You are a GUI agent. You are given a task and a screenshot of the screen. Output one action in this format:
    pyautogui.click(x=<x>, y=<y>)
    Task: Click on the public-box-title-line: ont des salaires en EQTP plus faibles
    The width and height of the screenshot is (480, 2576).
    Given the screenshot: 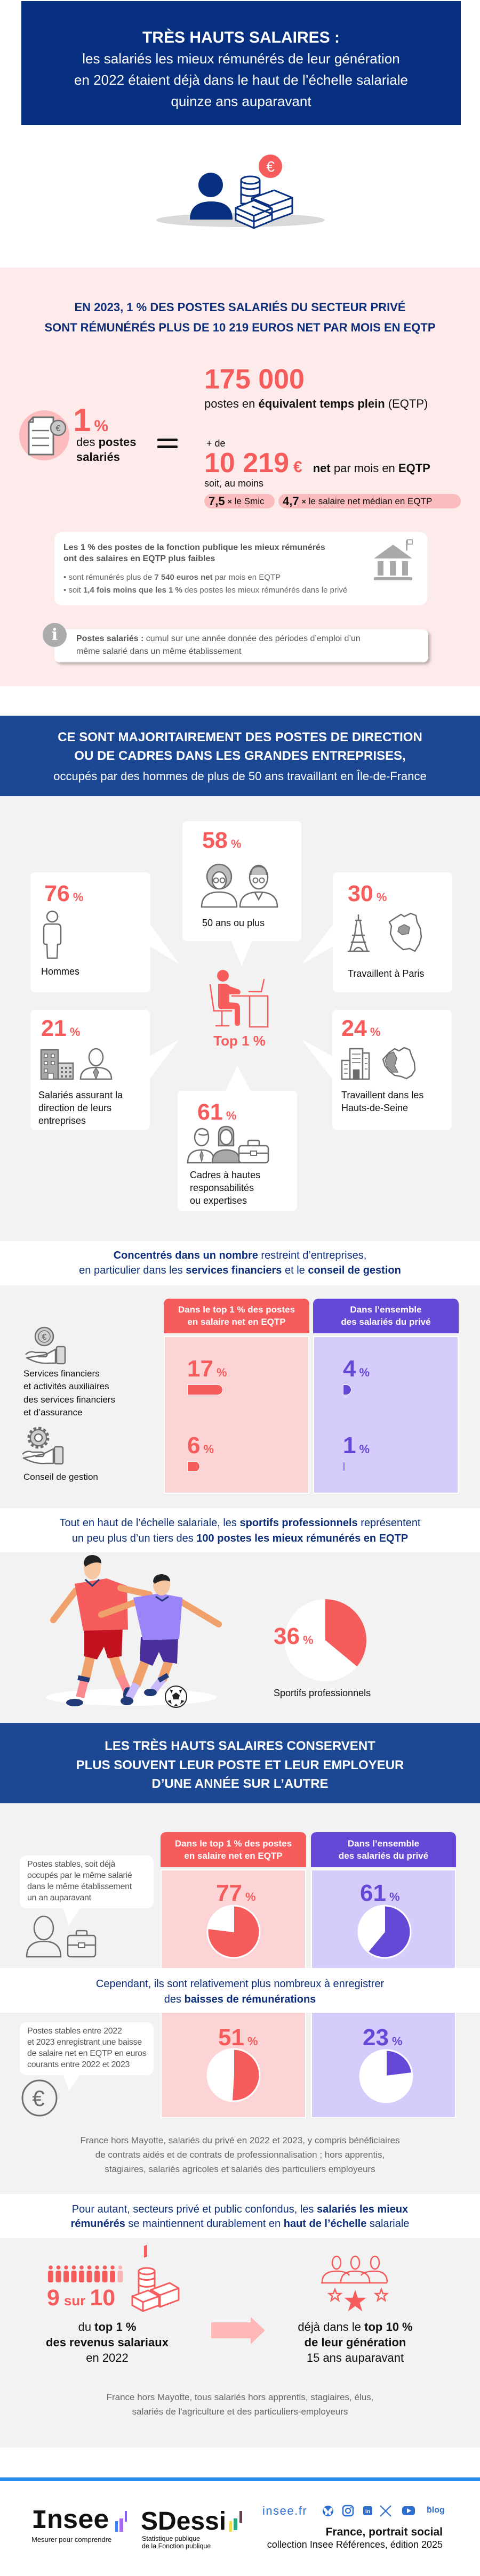 What is the action you would take?
    pyautogui.click(x=139, y=558)
    